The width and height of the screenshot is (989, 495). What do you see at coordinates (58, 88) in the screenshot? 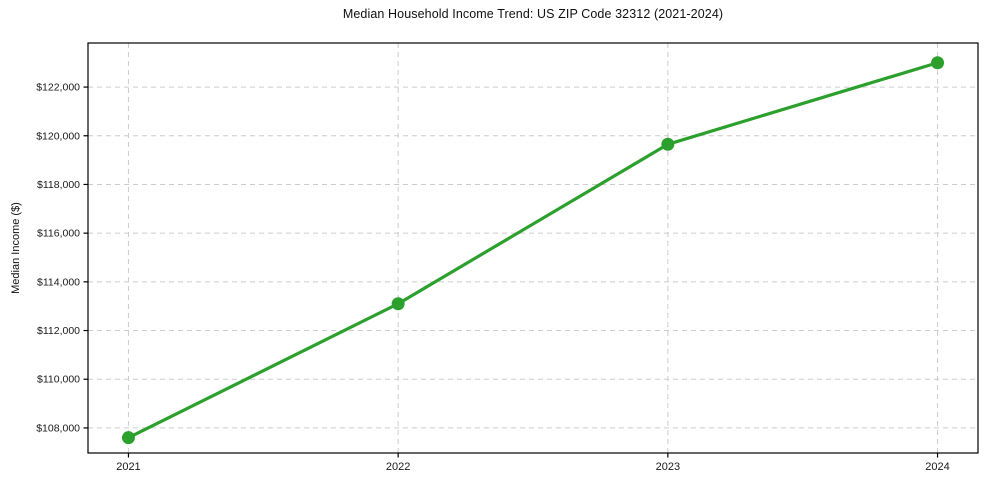
I see `y-tick-label: $122,000` at bounding box center [58, 88].